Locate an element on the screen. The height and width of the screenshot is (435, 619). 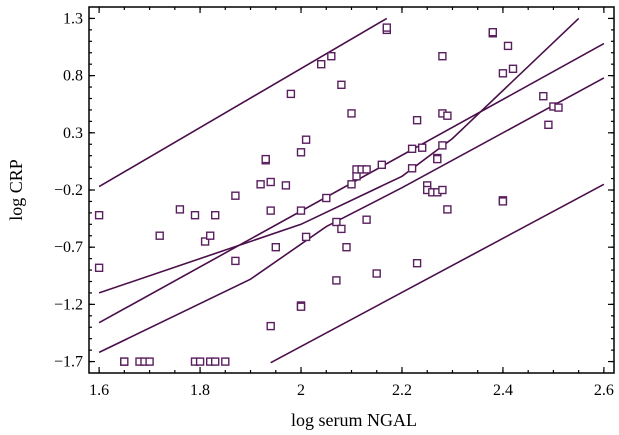
x-axis-title: log serum NGAL is located at coordinates (354, 420).